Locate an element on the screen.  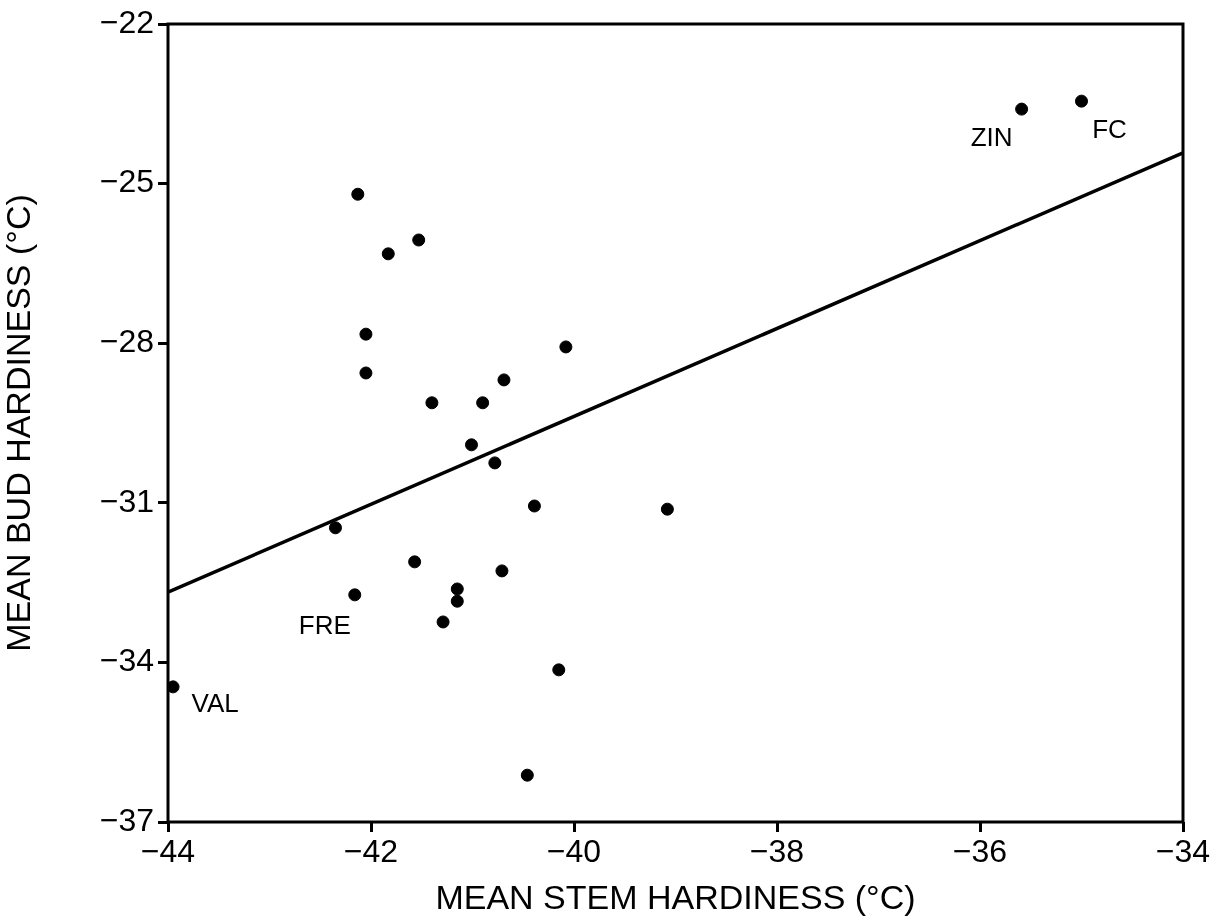
x-tick-label: −40 is located at coordinates (574, 851).